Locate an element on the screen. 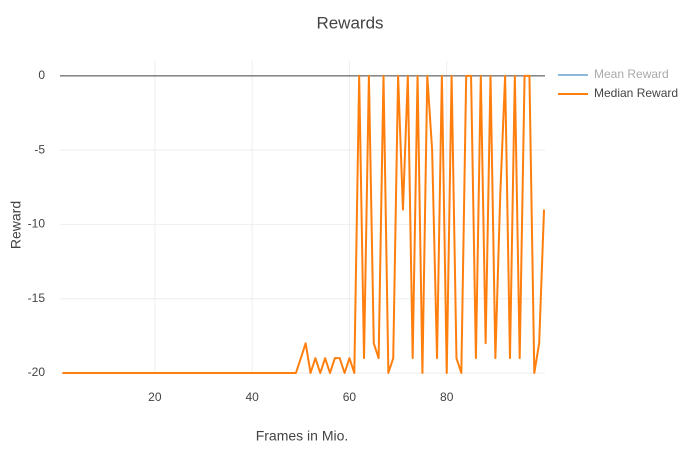 The image size is (700, 450). y-tick-label: -10 is located at coordinates (37, 224).